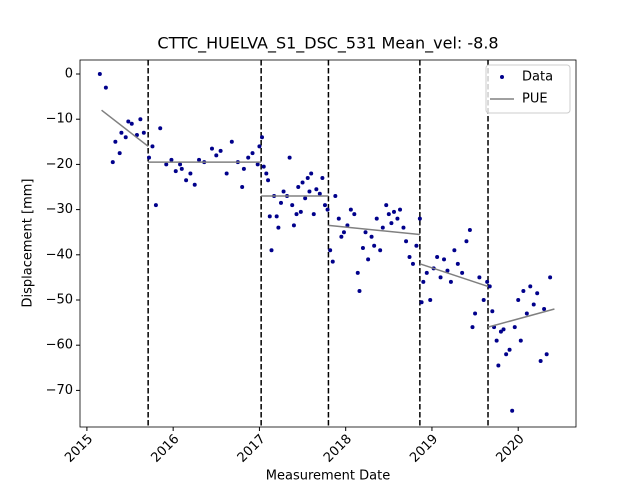 The image size is (640, 480). What do you see at coordinates (502, 77) in the screenshot?
I see `legend-marker` at bounding box center [502, 77].